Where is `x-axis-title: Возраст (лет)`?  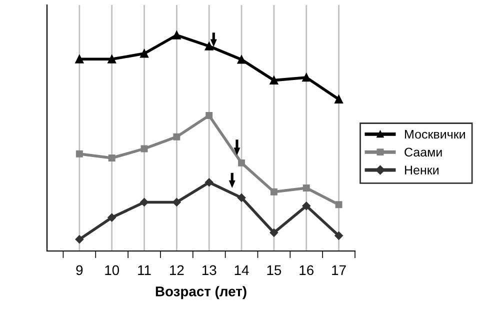
x-axis-title: Возраст (лет) is located at coordinates (201, 293).